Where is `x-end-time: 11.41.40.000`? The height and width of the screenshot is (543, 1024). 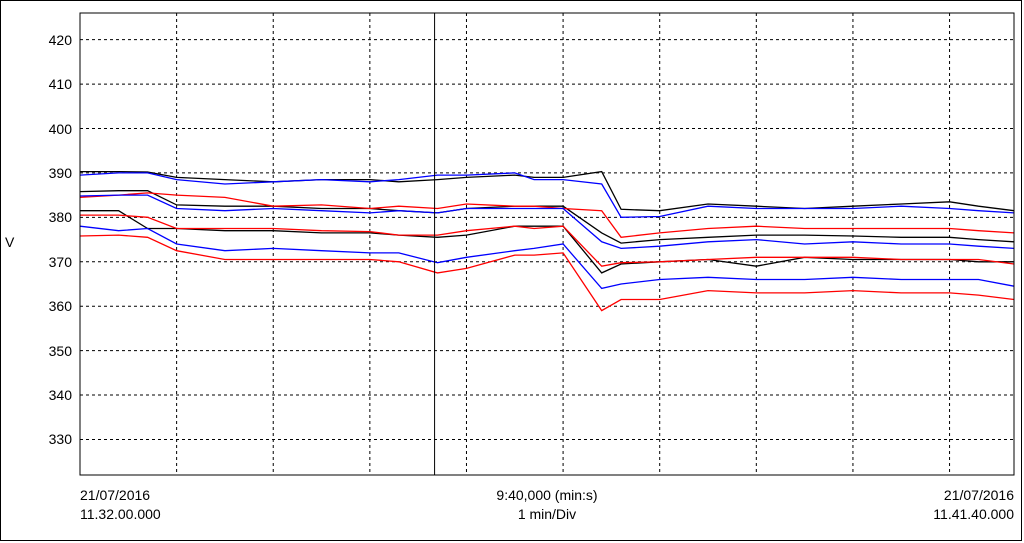
x-end-time: 11.41.40.000 is located at coordinates (973, 514).